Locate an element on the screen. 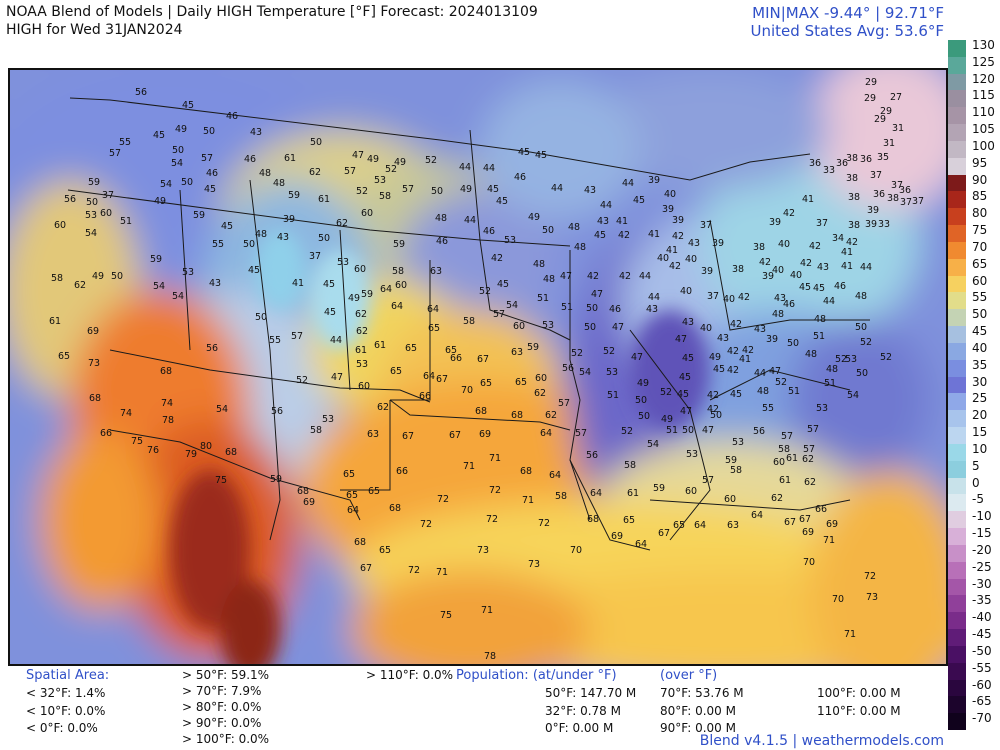 The width and height of the screenshot is (1000, 750). temperature-label: 52 is located at coordinates (781, 382).